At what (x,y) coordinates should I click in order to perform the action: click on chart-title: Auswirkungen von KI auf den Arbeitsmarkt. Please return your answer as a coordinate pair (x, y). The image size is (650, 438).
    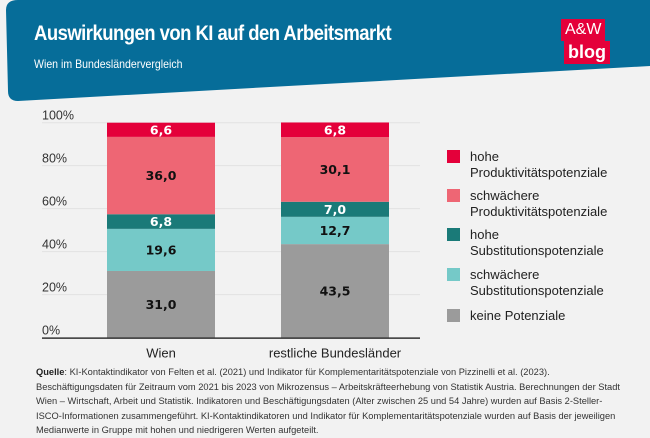
    Looking at the image, I should click on (213, 33).